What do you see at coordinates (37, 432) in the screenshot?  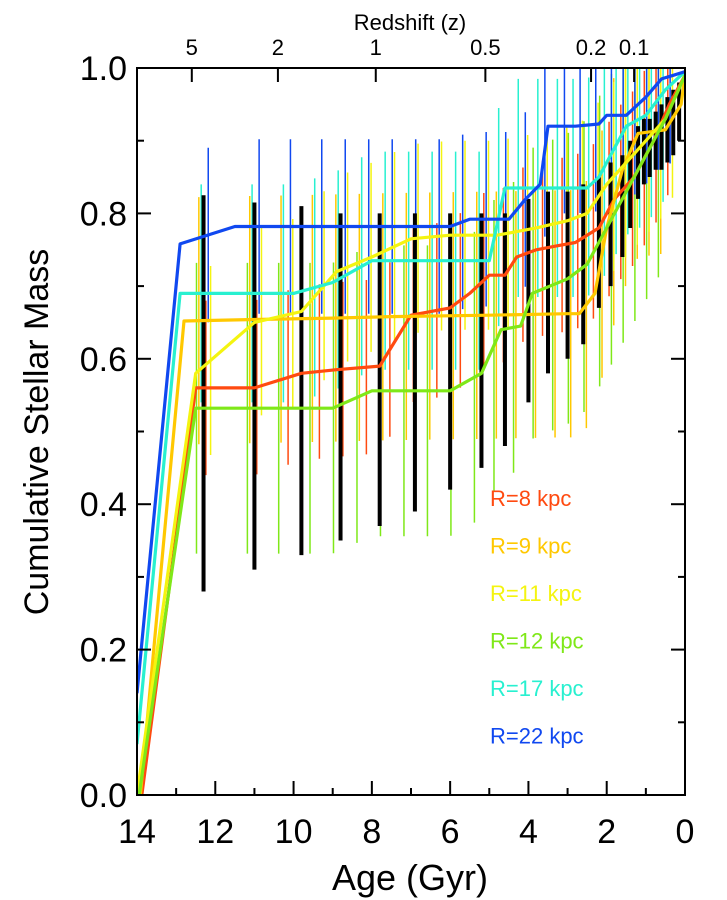 I see `y-axis-title: Cumulative Stellar Mass` at bounding box center [37, 432].